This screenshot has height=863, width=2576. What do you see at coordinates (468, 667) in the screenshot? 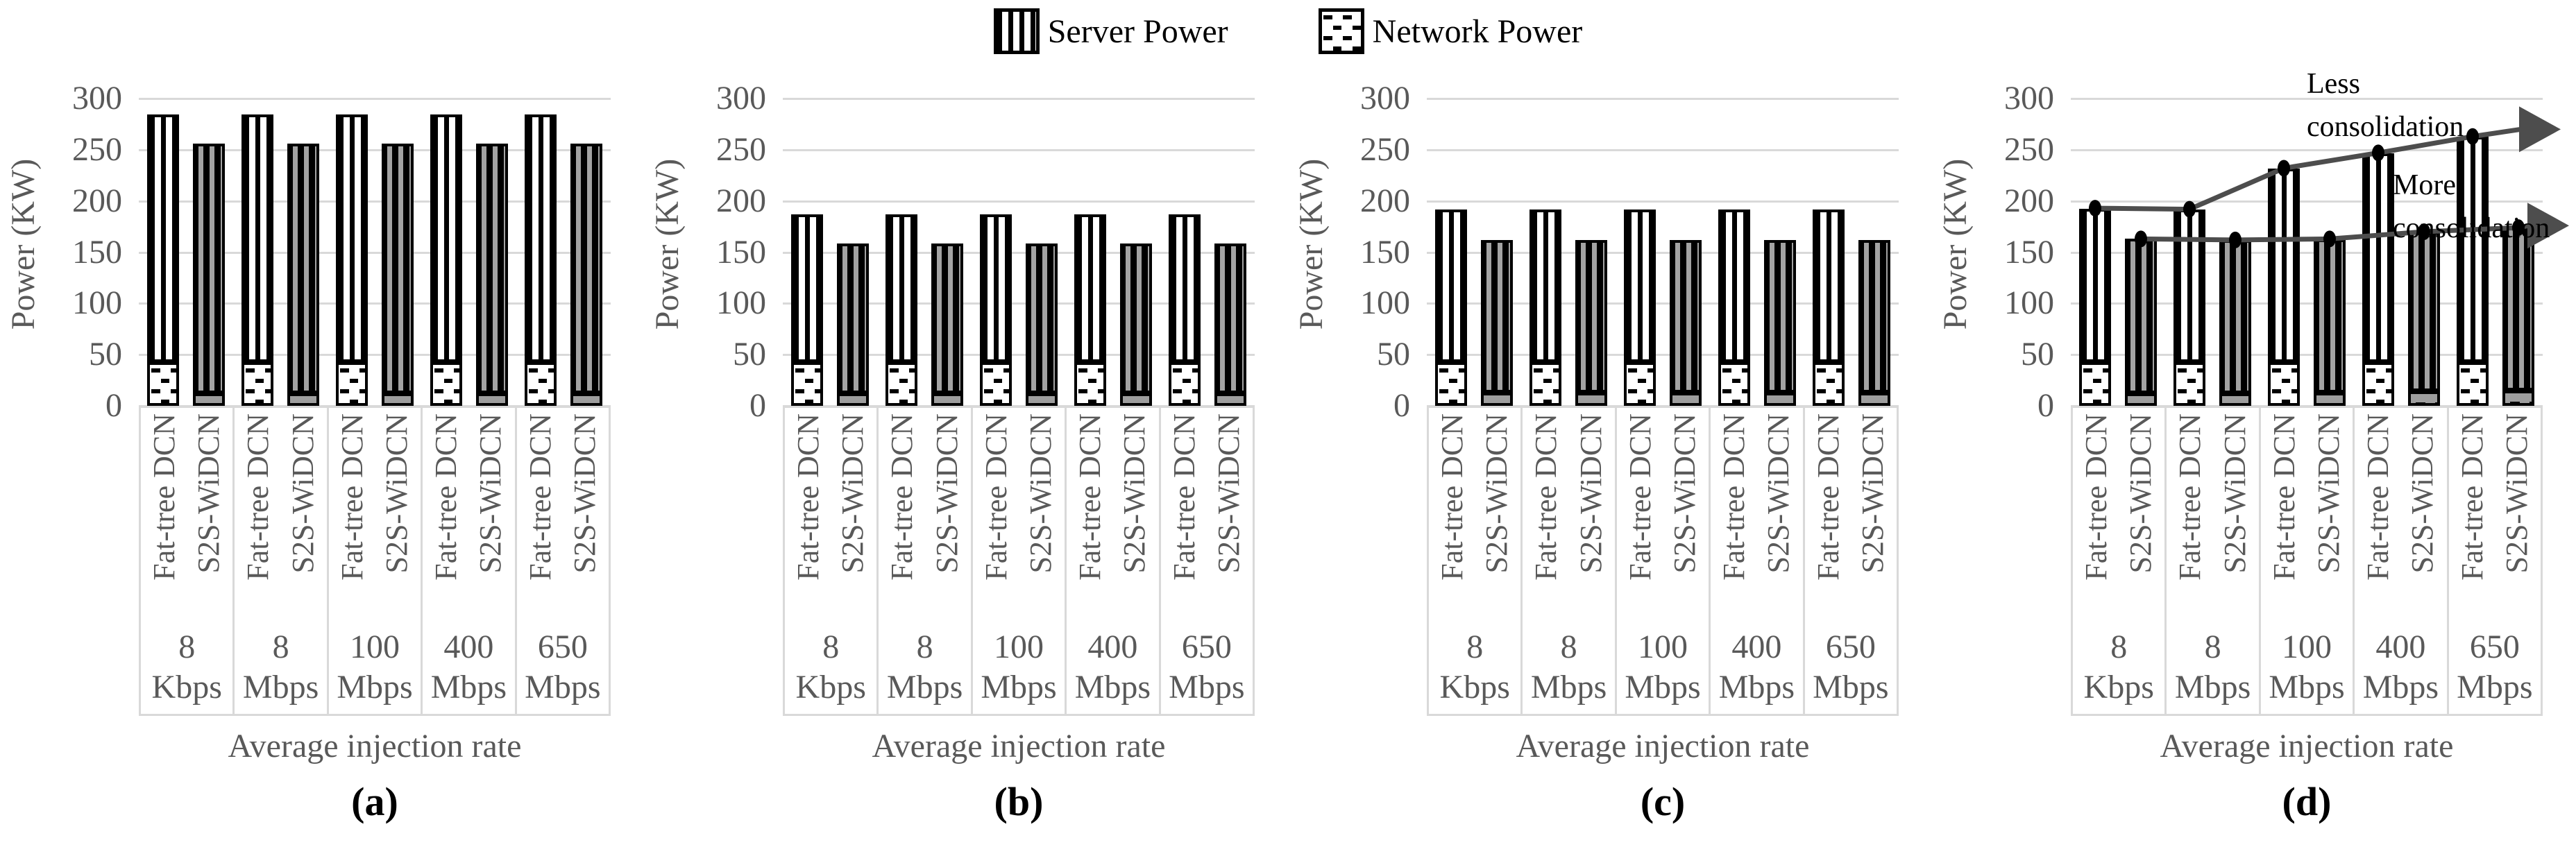
I see `x-category-label: 400 Mbps` at bounding box center [468, 667].